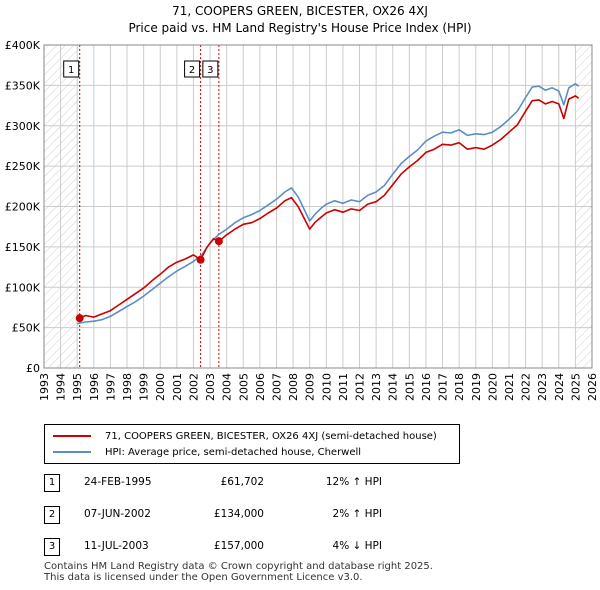 This screenshot has height=590, width=600. What do you see at coordinates (23, 45) in the screenshot?
I see `y-tick-label: £400K` at bounding box center [23, 45].